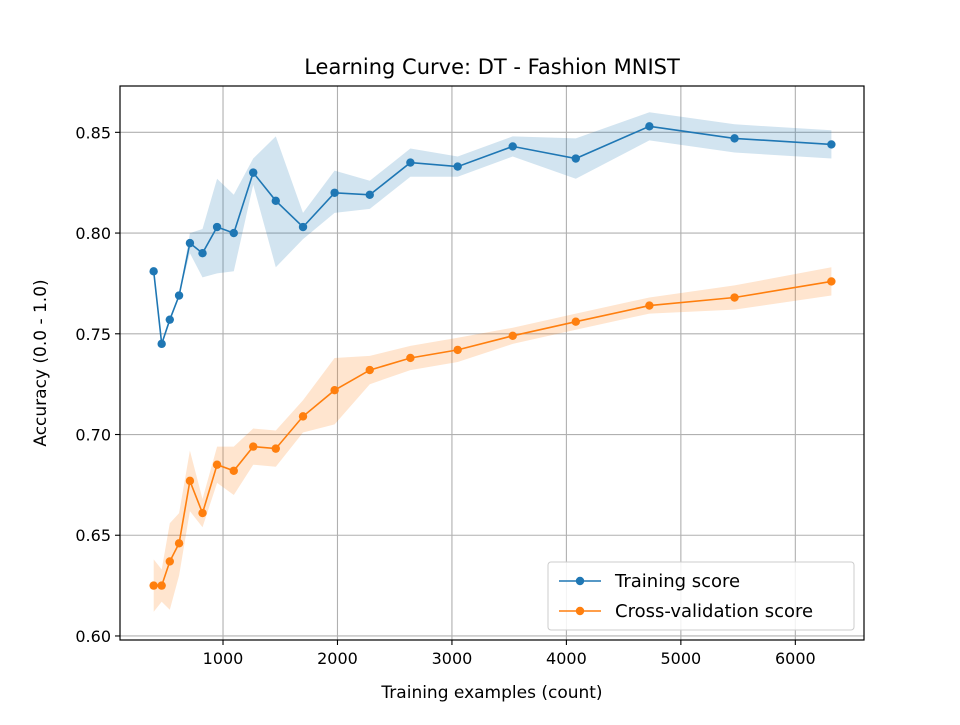 This screenshot has height=725, width=960. I want to click on cross-validation-legend-marker, so click(580, 611).